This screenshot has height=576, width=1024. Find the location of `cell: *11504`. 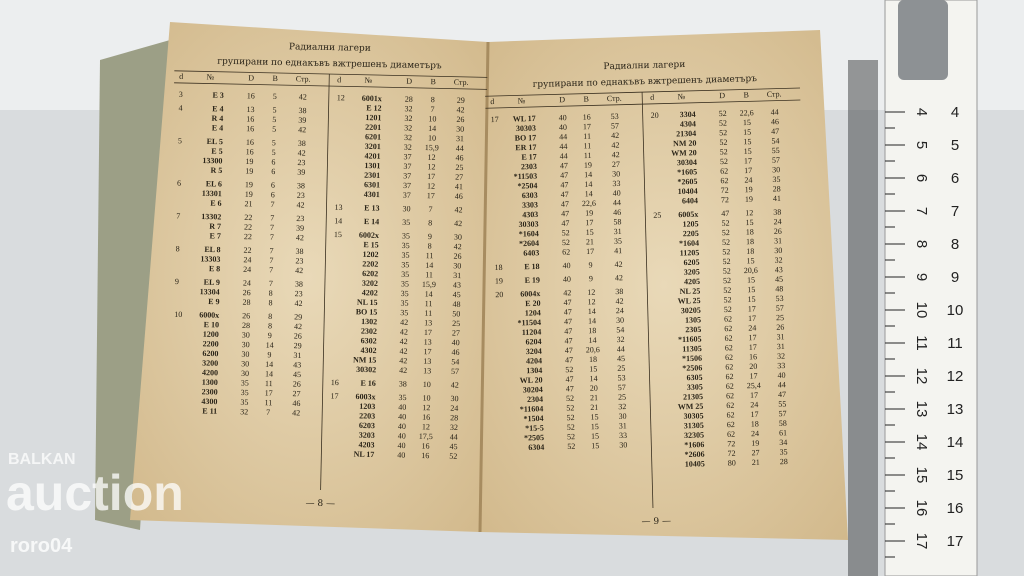

cell: *11504 is located at coordinates (529, 323).